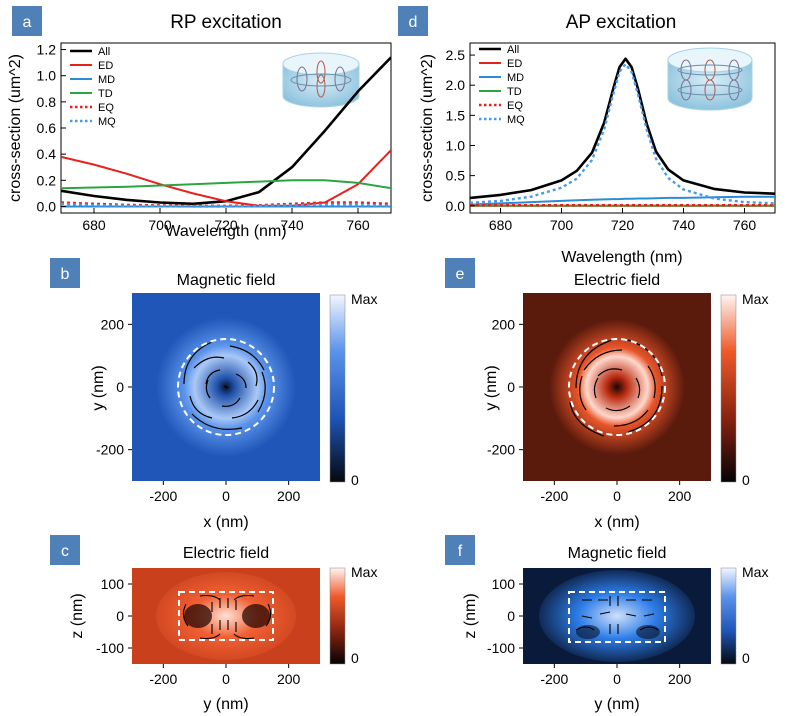  I want to click on panel-label-c-text: c, so click(65, 551).